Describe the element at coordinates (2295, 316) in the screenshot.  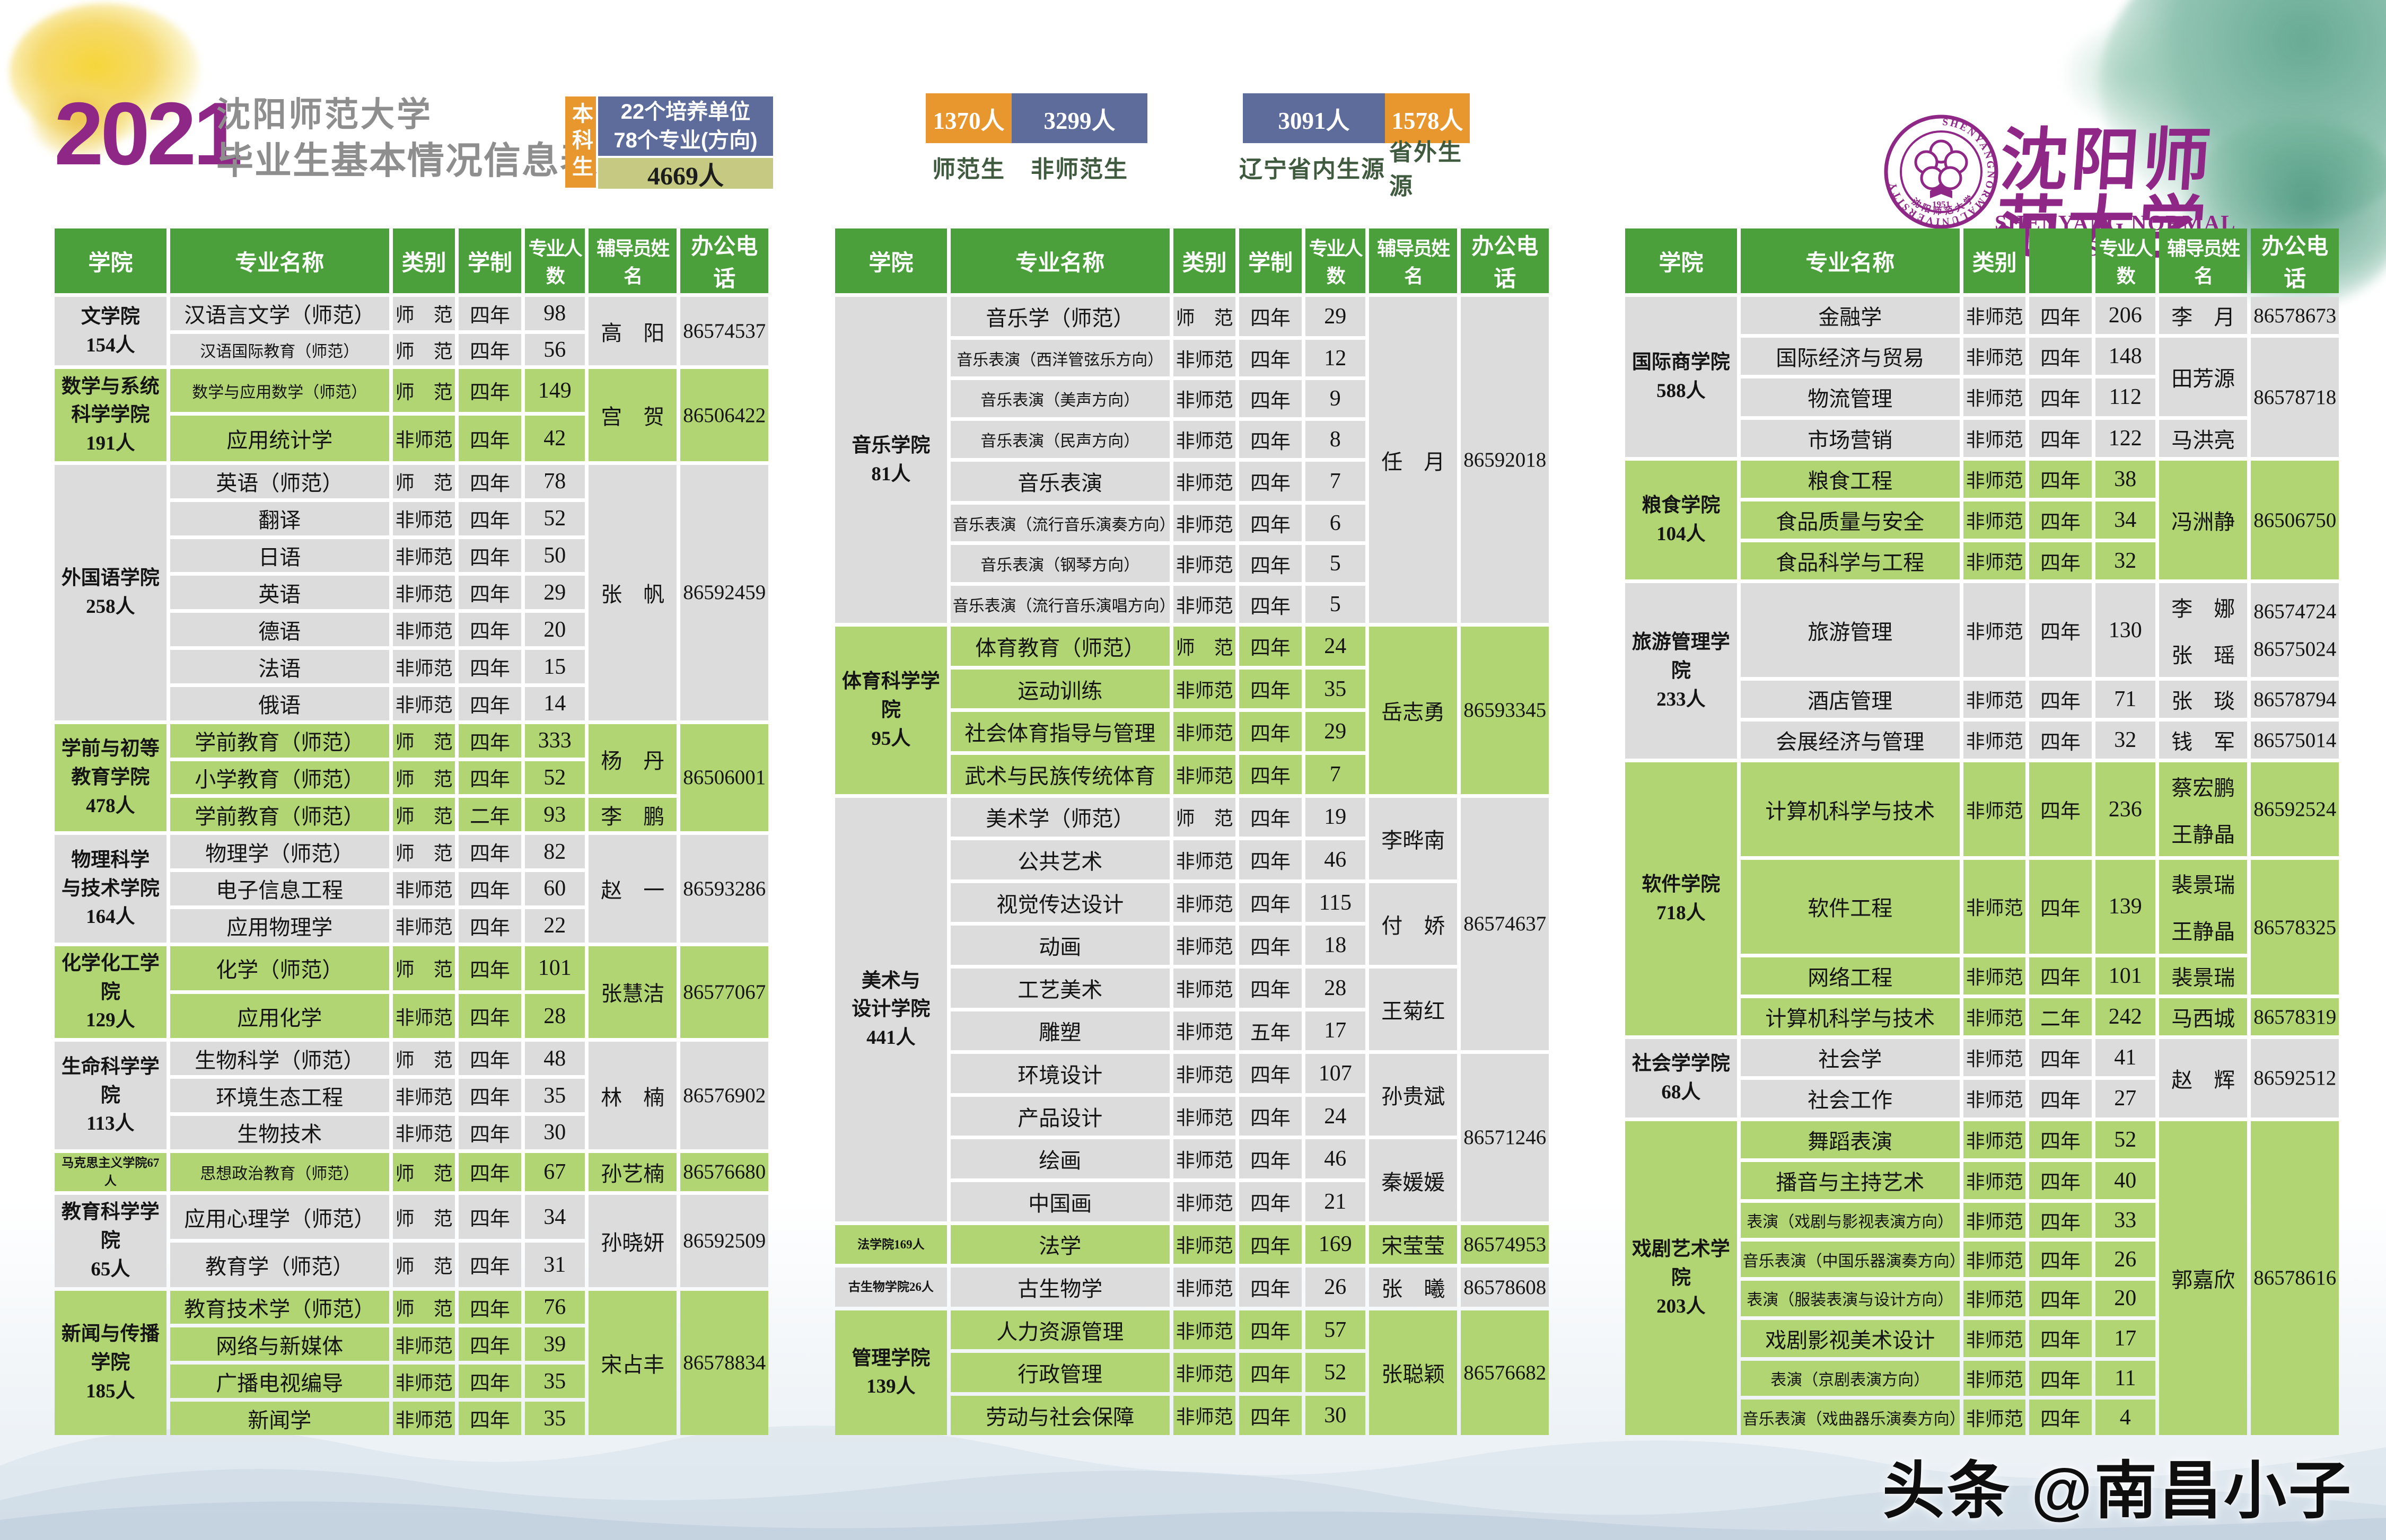
I see `phone-cell: 86578673` at that location.